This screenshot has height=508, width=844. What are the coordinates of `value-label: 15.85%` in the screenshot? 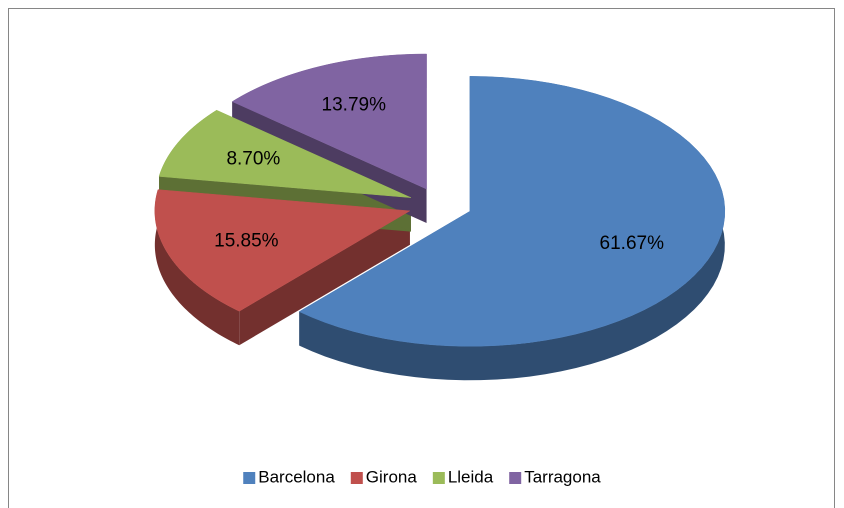 It's located at (246, 241).